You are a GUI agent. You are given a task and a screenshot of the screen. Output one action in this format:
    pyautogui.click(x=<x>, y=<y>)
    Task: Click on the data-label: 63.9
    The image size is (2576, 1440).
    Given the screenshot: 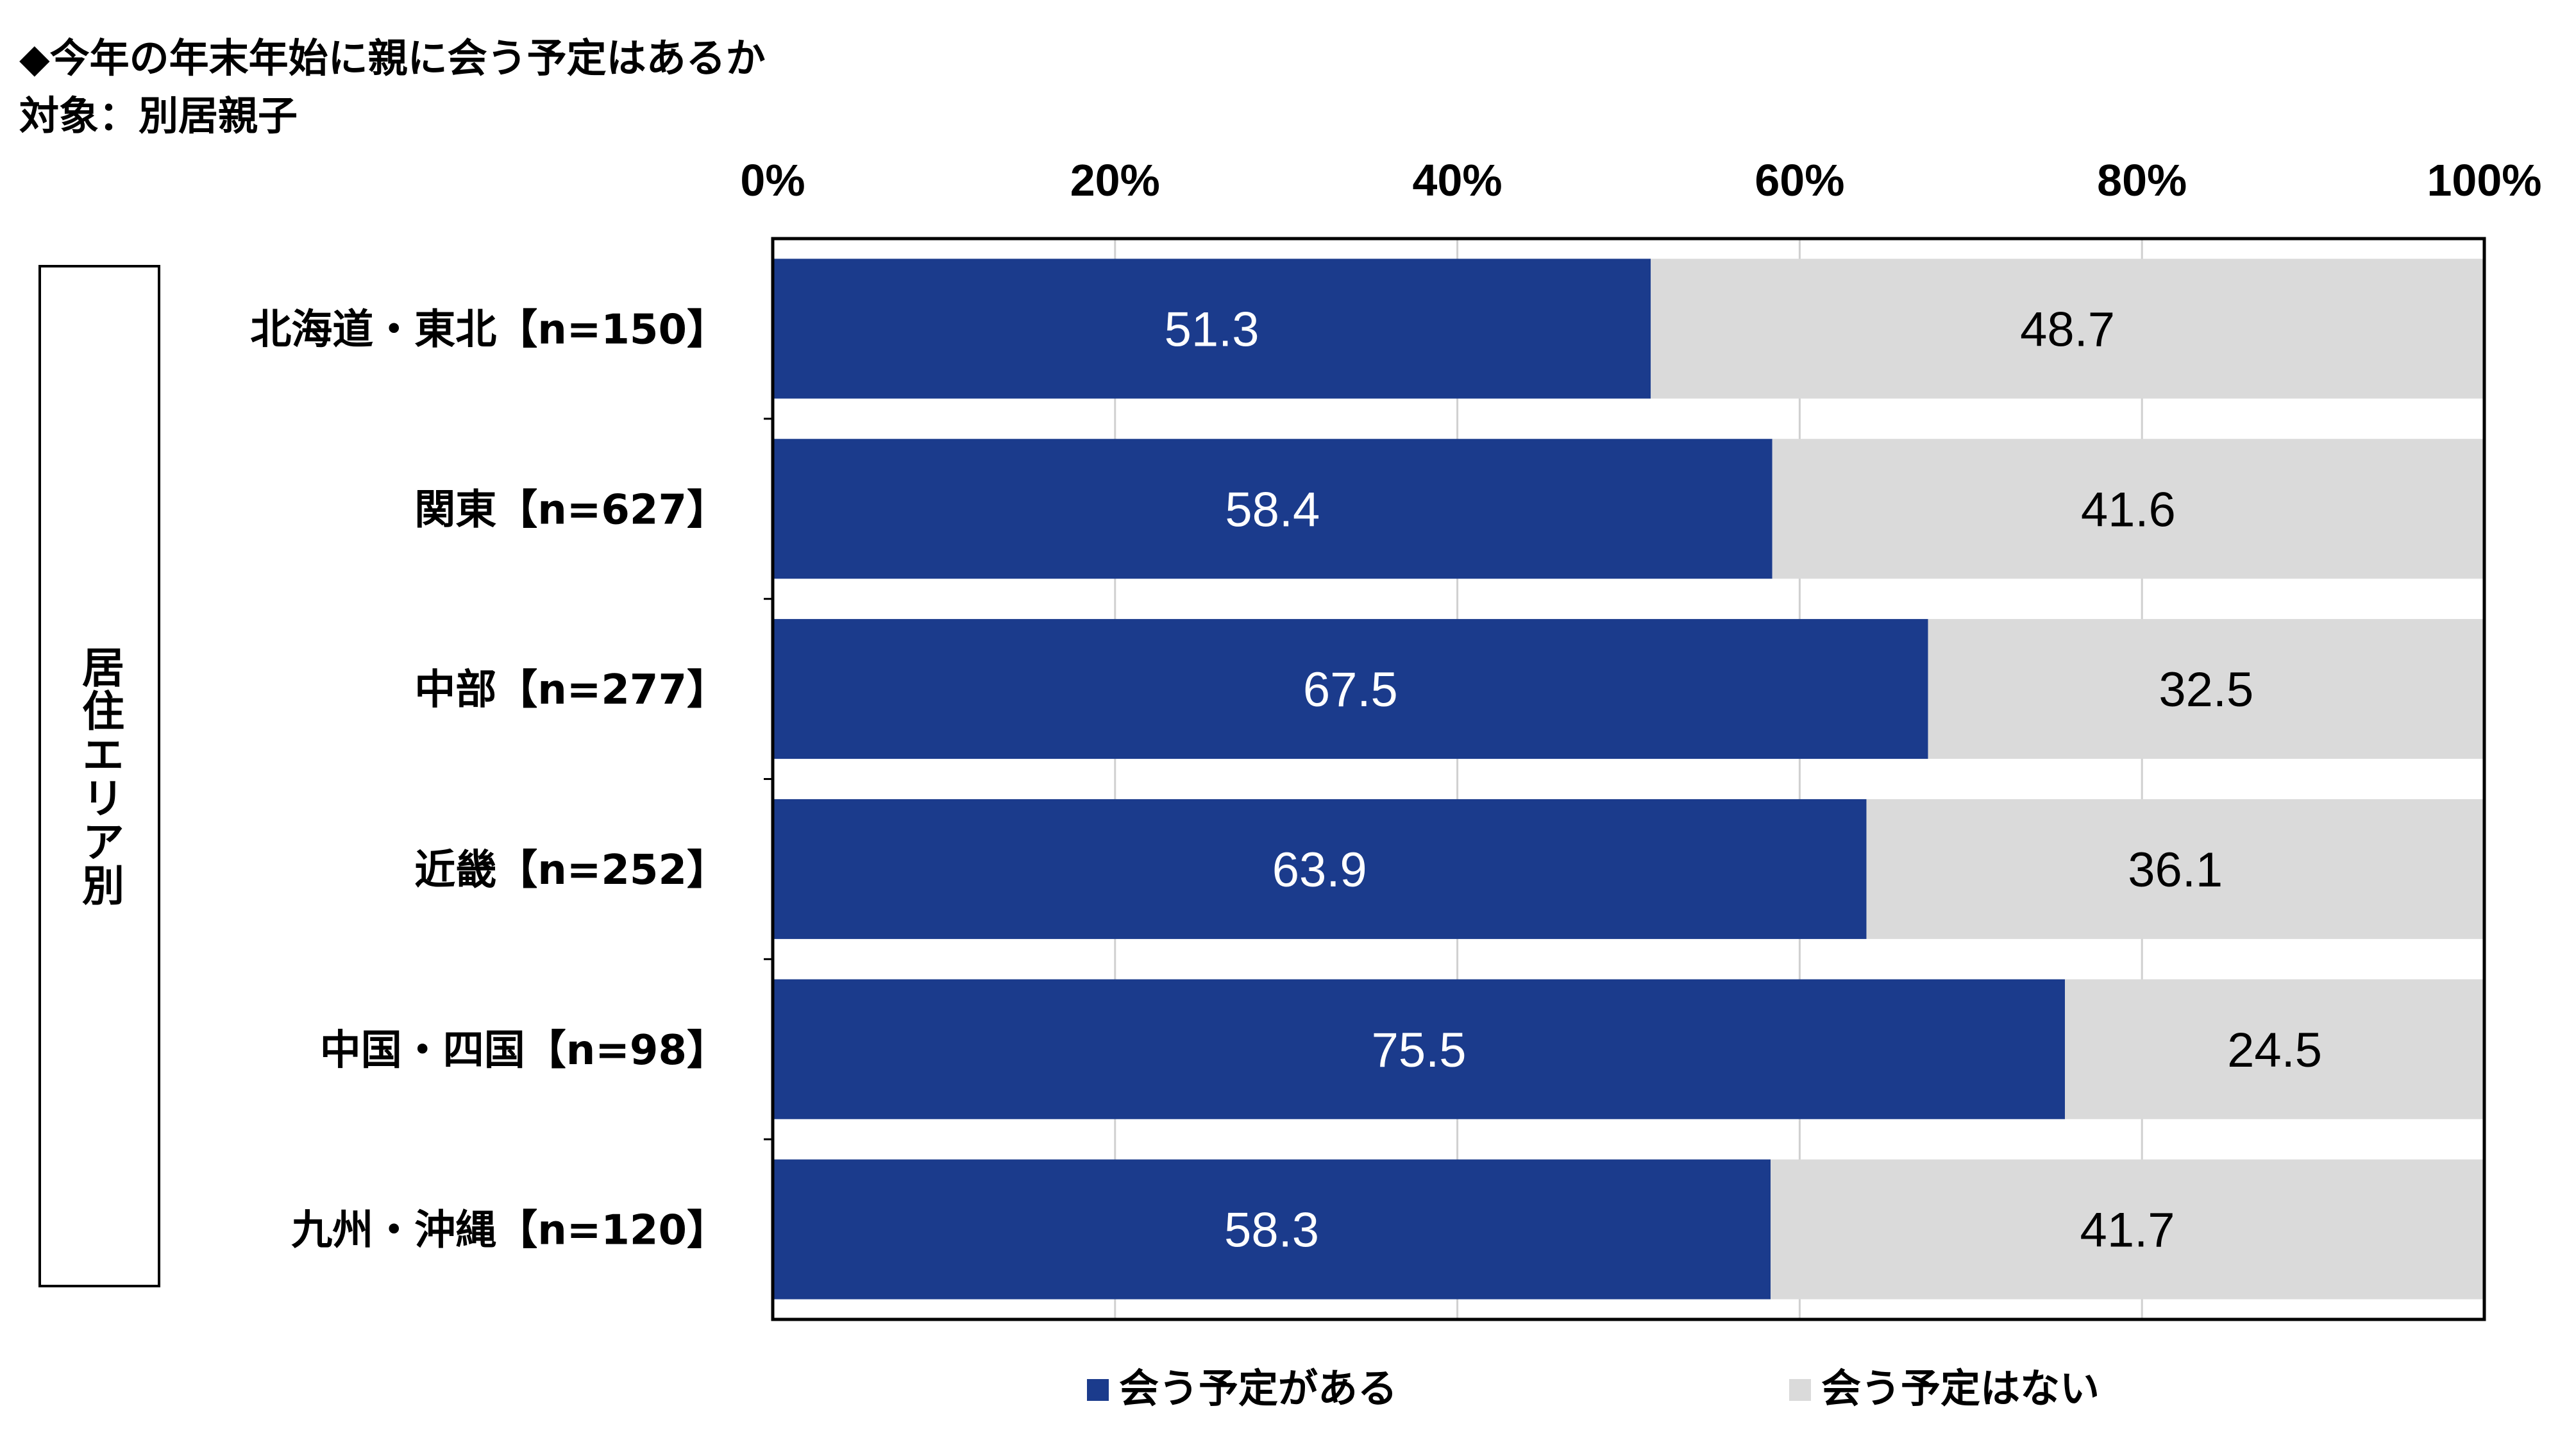 What is the action you would take?
    pyautogui.click(x=1319, y=870)
    